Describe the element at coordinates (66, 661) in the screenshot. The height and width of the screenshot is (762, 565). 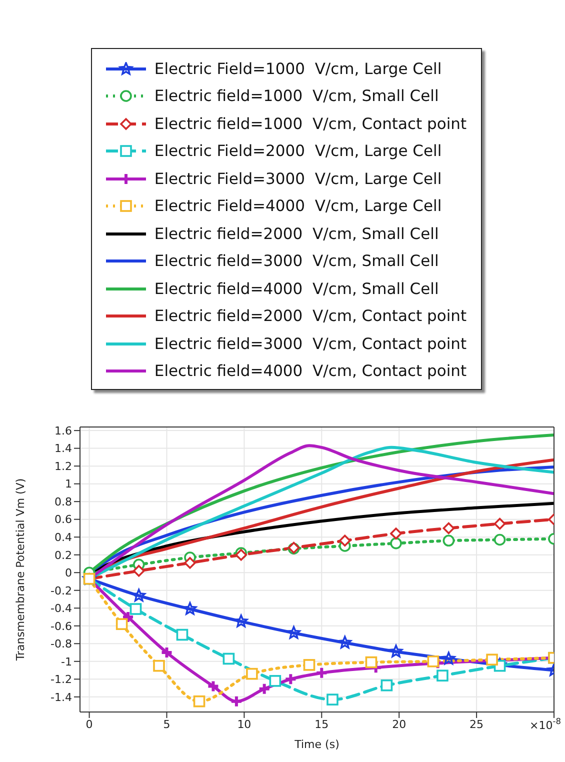
I see `y-tick-label: -1` at that location.